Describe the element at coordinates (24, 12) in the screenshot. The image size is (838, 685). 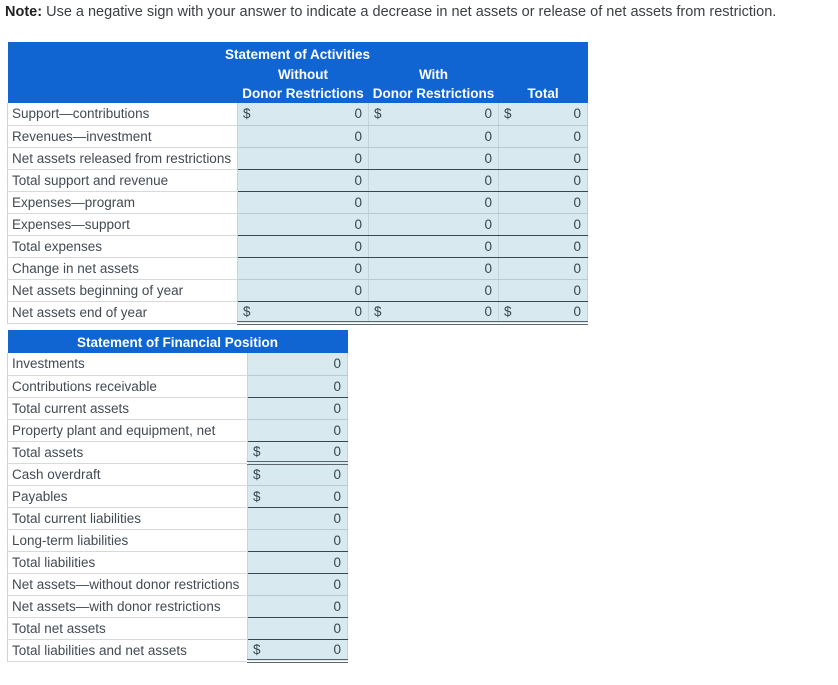
I see `note-label: Note:` at that location.